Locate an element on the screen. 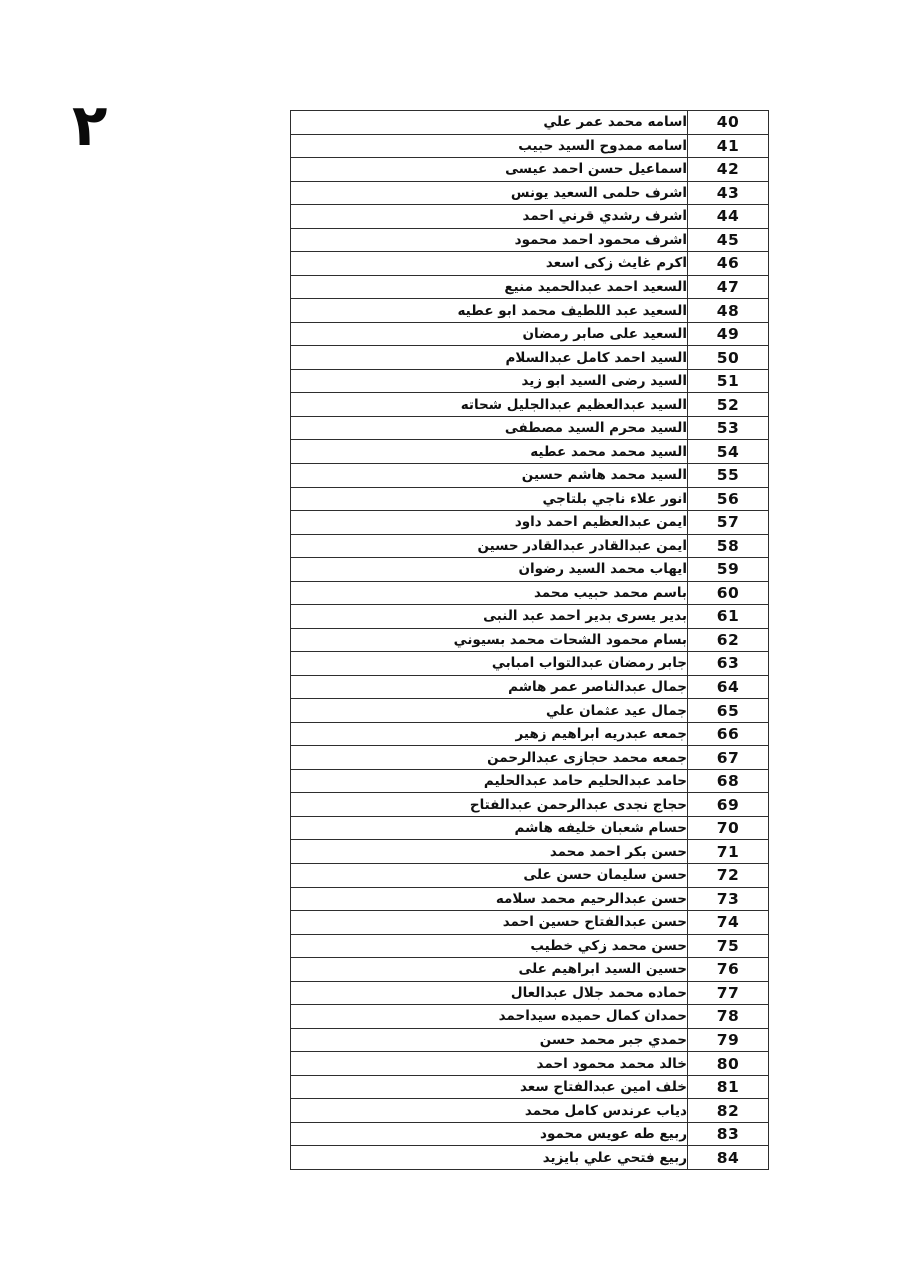 This screenshot has height=1280, width=904. row-number: 46 is located at coordinates (728, 263).